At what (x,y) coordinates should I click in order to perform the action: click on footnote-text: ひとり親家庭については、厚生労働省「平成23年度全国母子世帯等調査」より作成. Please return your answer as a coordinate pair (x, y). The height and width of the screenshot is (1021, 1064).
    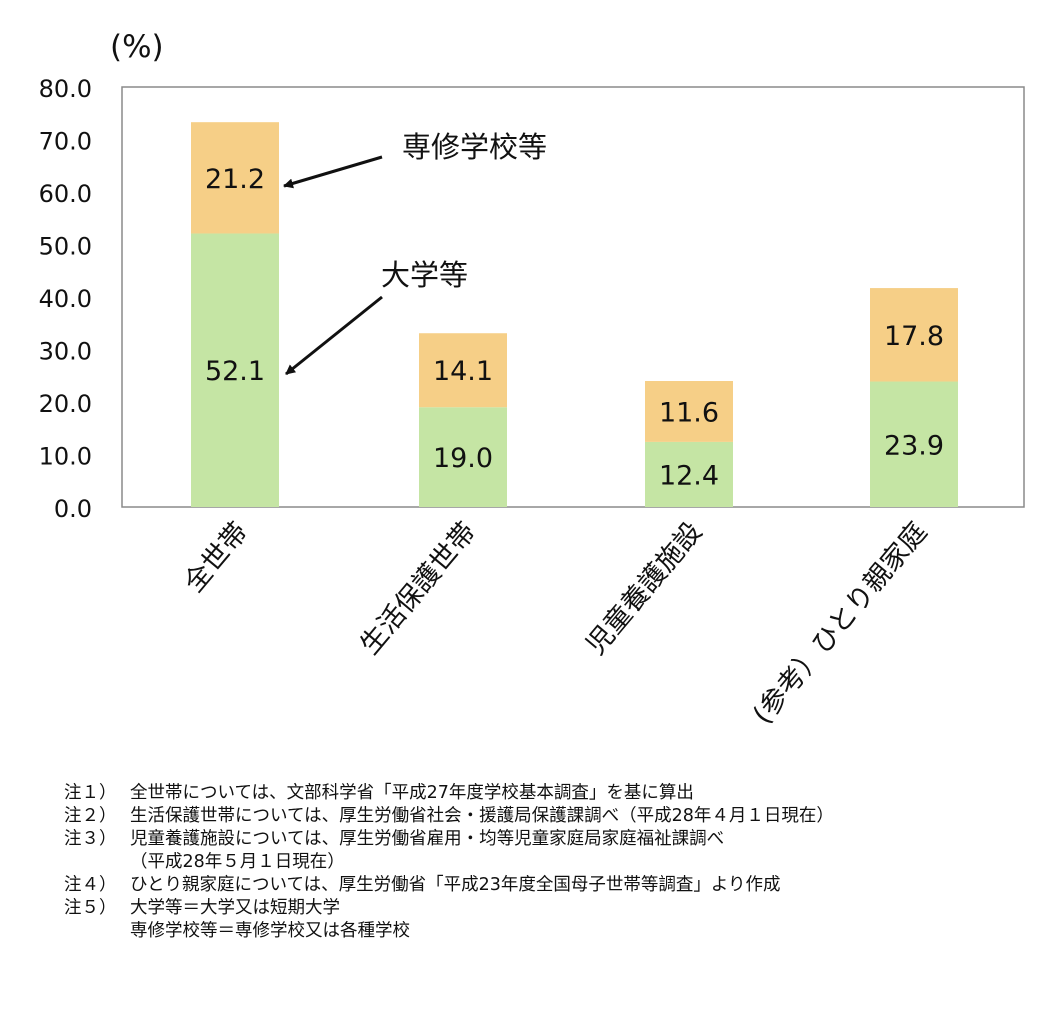
    Looking at the image, I should click on (455, 885).